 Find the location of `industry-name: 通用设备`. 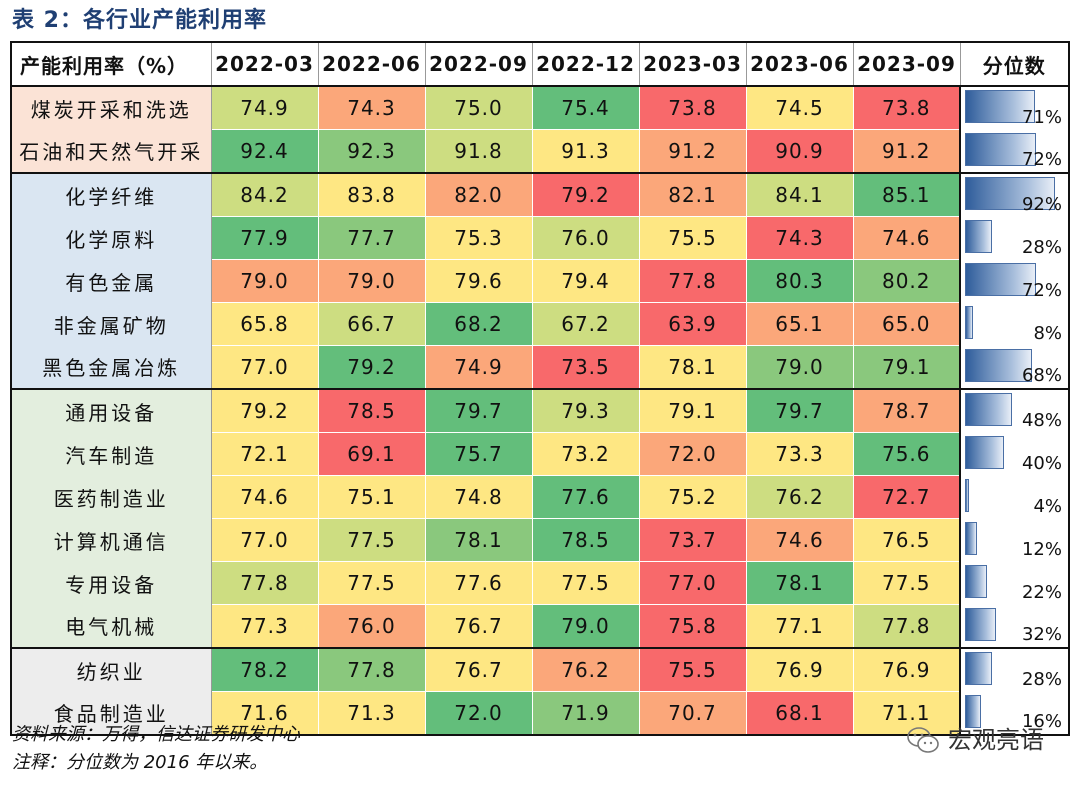

industry-name: 通用设备 is located at coordinates (111, 411).